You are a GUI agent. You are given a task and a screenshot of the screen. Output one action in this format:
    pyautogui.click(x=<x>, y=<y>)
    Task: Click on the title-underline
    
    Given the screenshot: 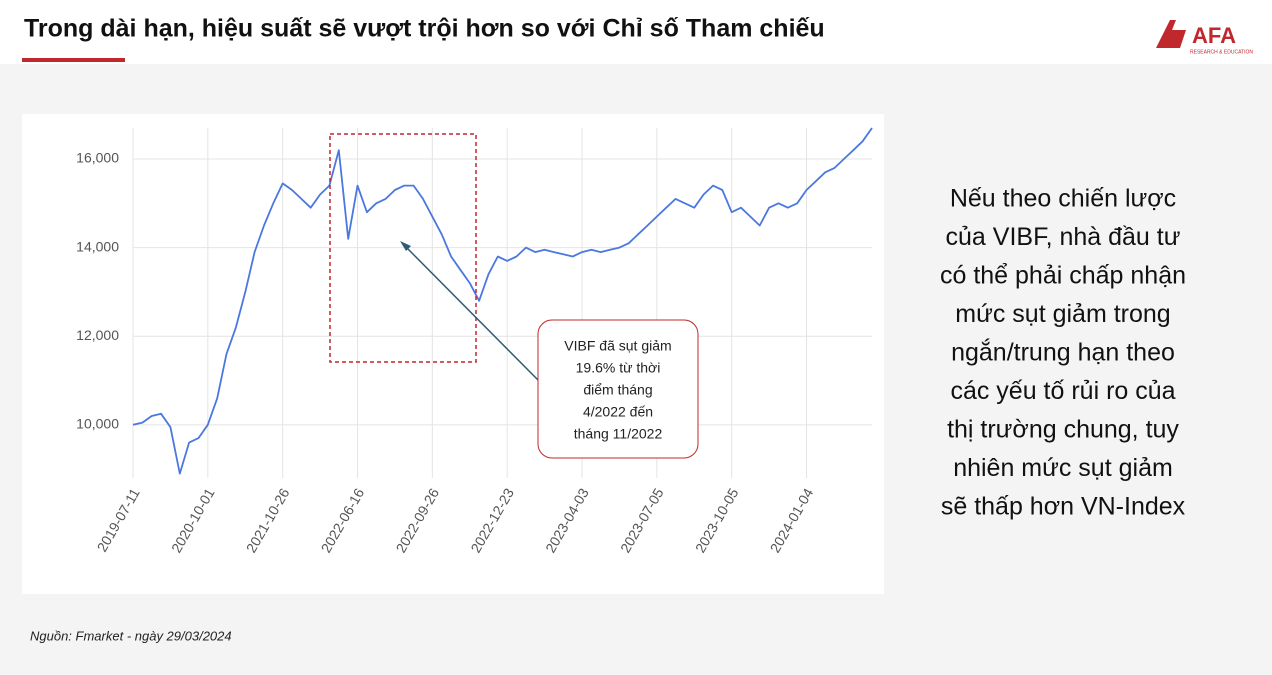 What is the action you would take?
    pyautogui.click(x=73, y=60)
    